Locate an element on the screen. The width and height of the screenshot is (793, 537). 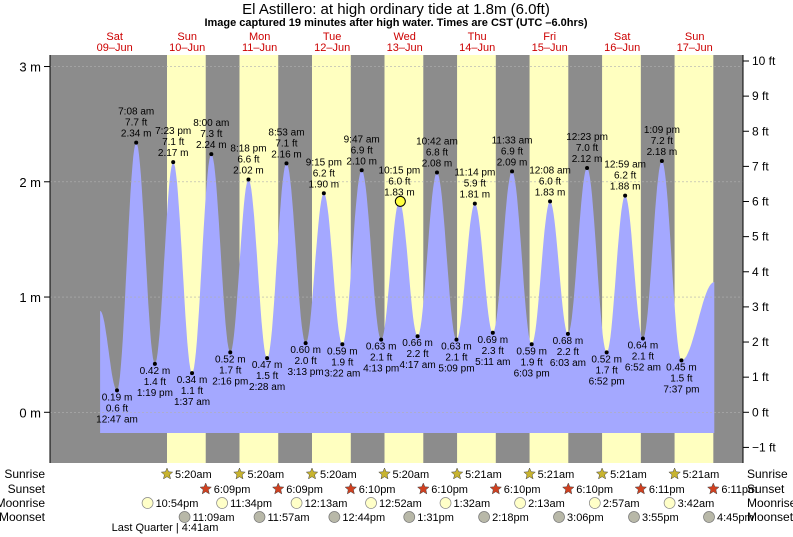
moonset-time: 1:31pm is located at coordinates (435, 518).